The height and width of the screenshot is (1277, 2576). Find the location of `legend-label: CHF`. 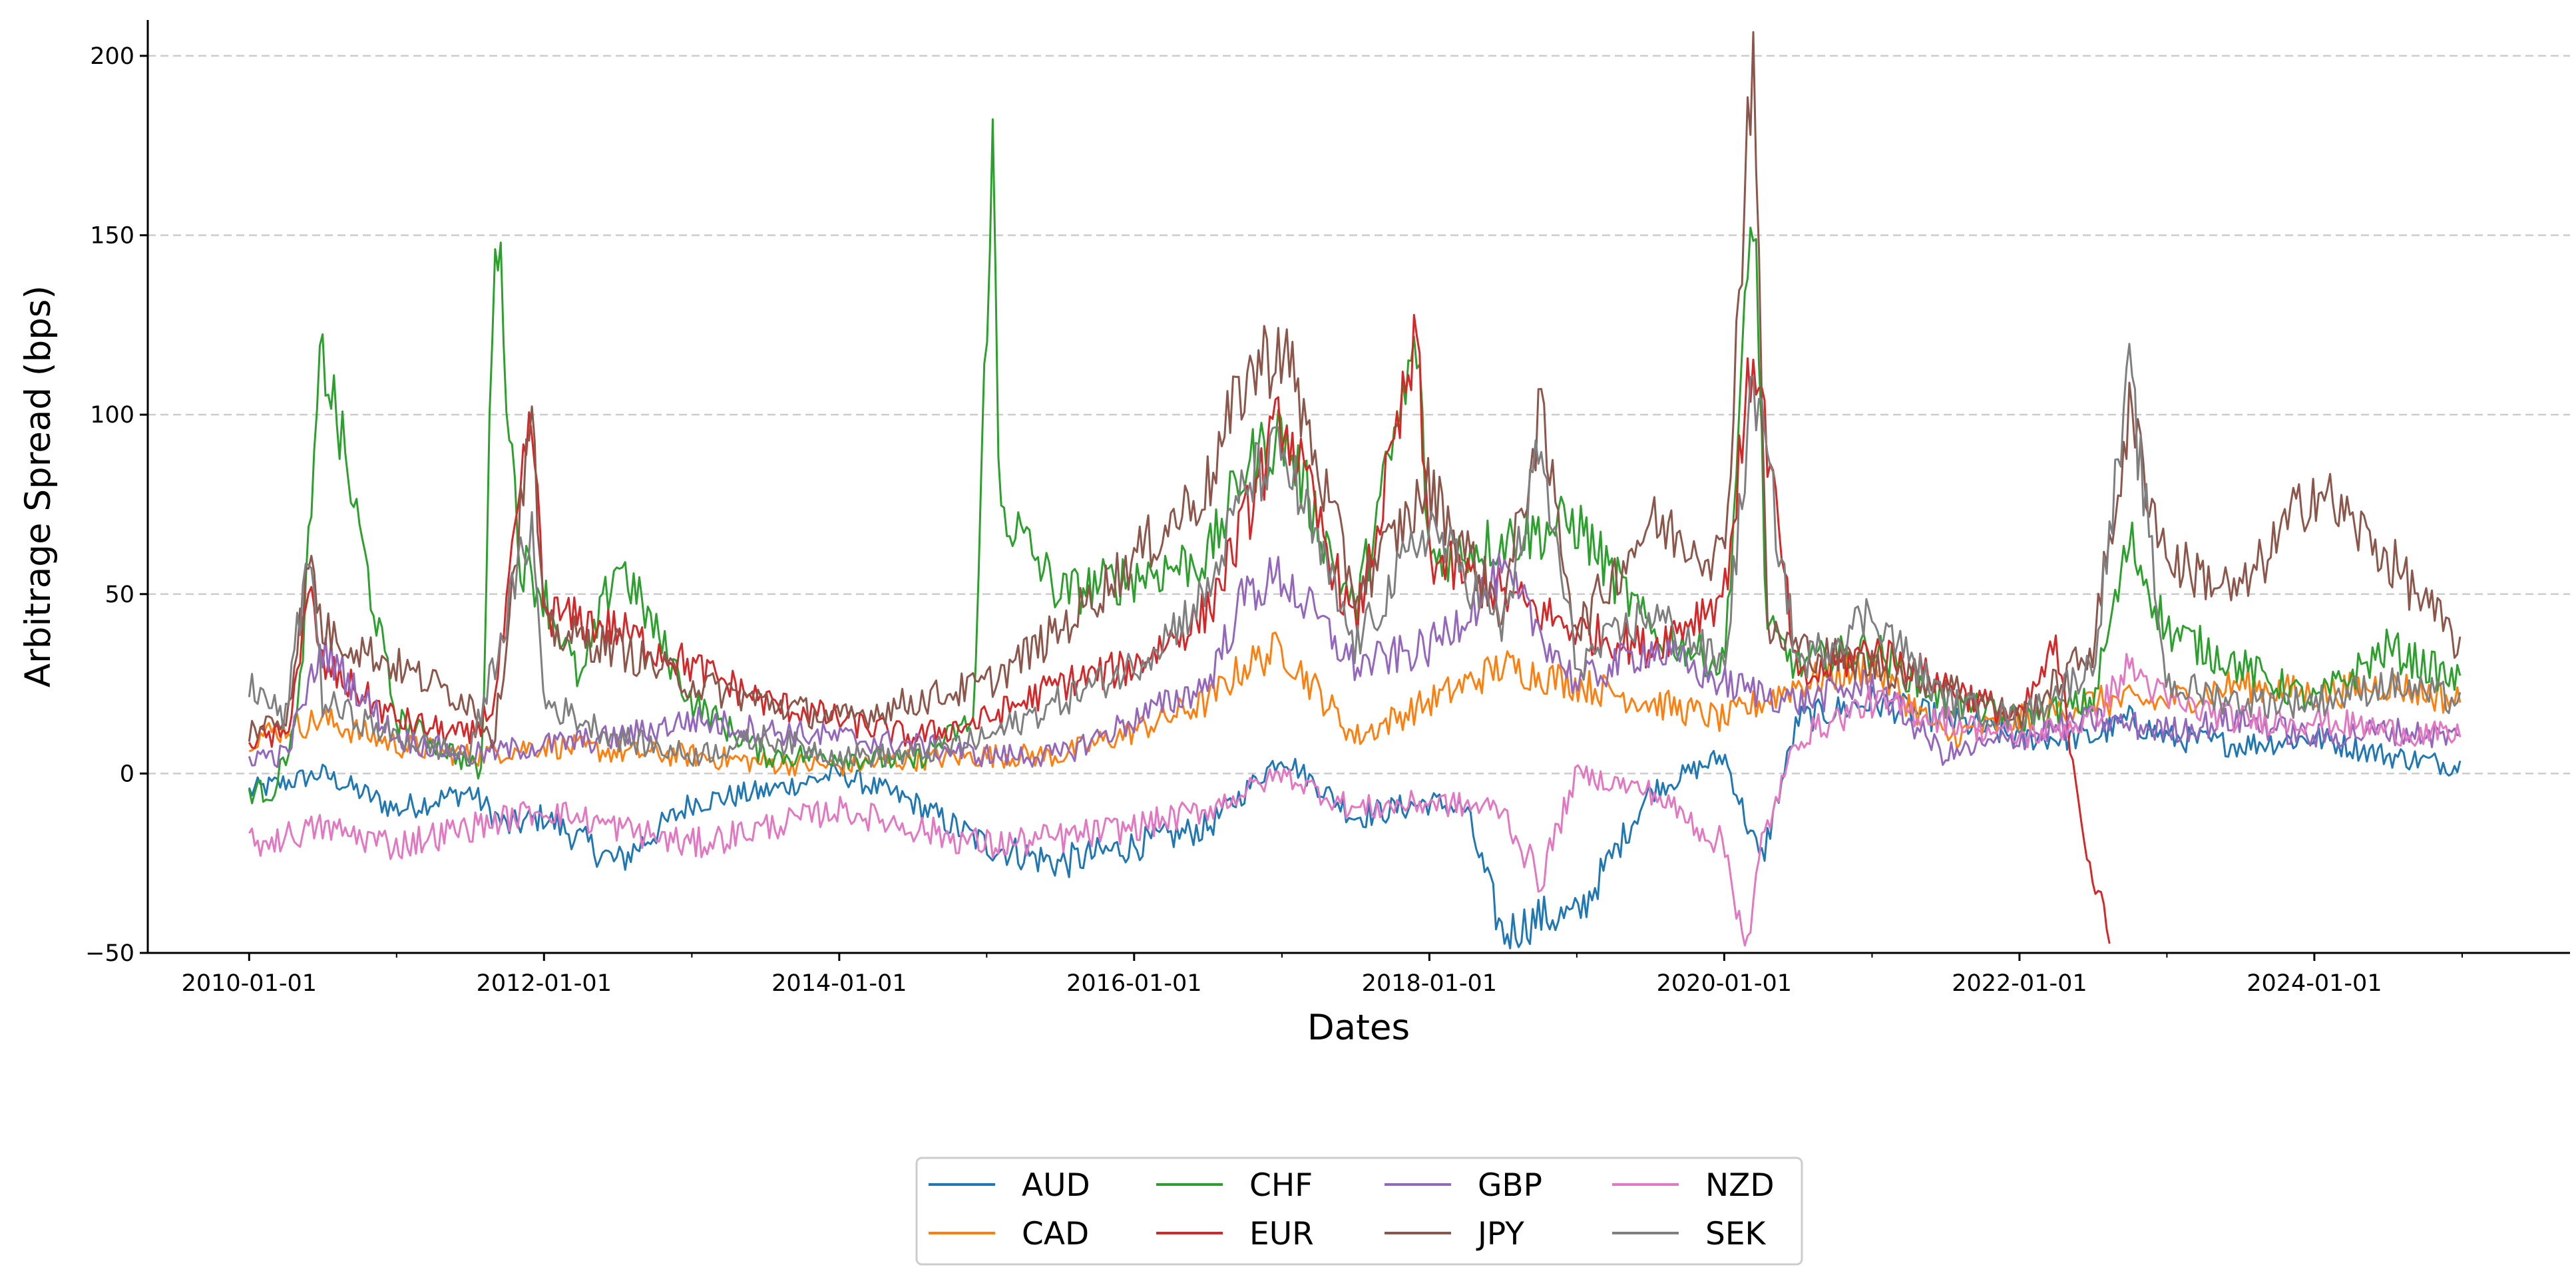

legend-label: CHF is located at coordinates (1281, 1185).